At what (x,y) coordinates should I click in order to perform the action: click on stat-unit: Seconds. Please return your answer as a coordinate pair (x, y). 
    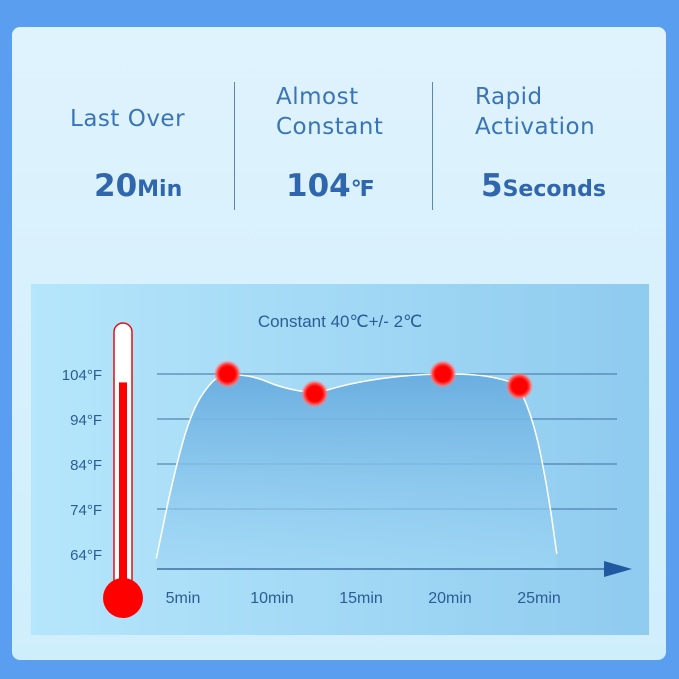
    Looking at the image, I should click on (554, 189).